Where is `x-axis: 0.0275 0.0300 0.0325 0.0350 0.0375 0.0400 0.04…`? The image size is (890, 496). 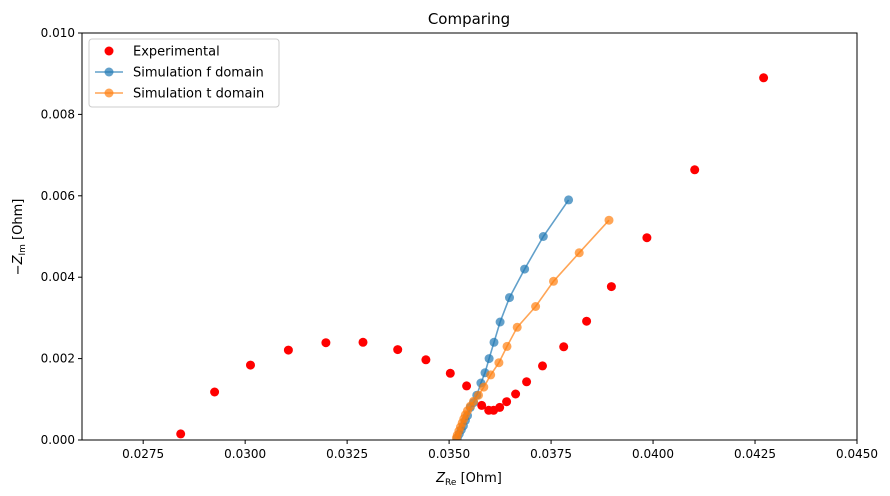 x-axis: 0.0275 0.0300 0.0325 0.0350 0.0375 0.0400 0.04… is located at coordinates (500, 450).